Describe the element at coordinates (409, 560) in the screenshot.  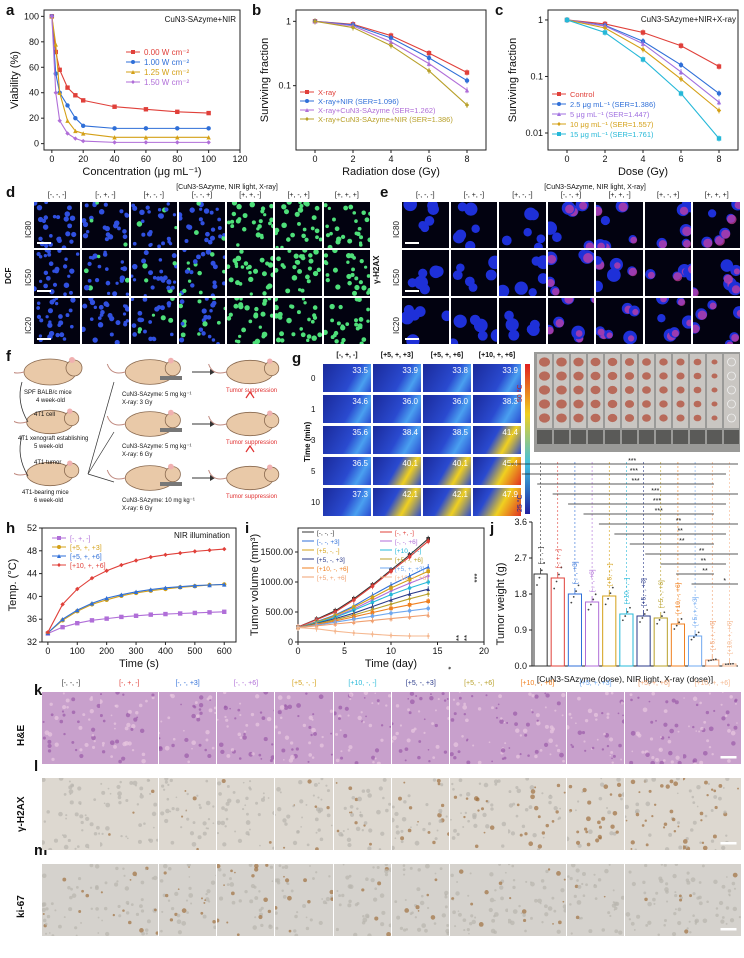
I see `legend-entry: [+5, -, +6]` at that location.